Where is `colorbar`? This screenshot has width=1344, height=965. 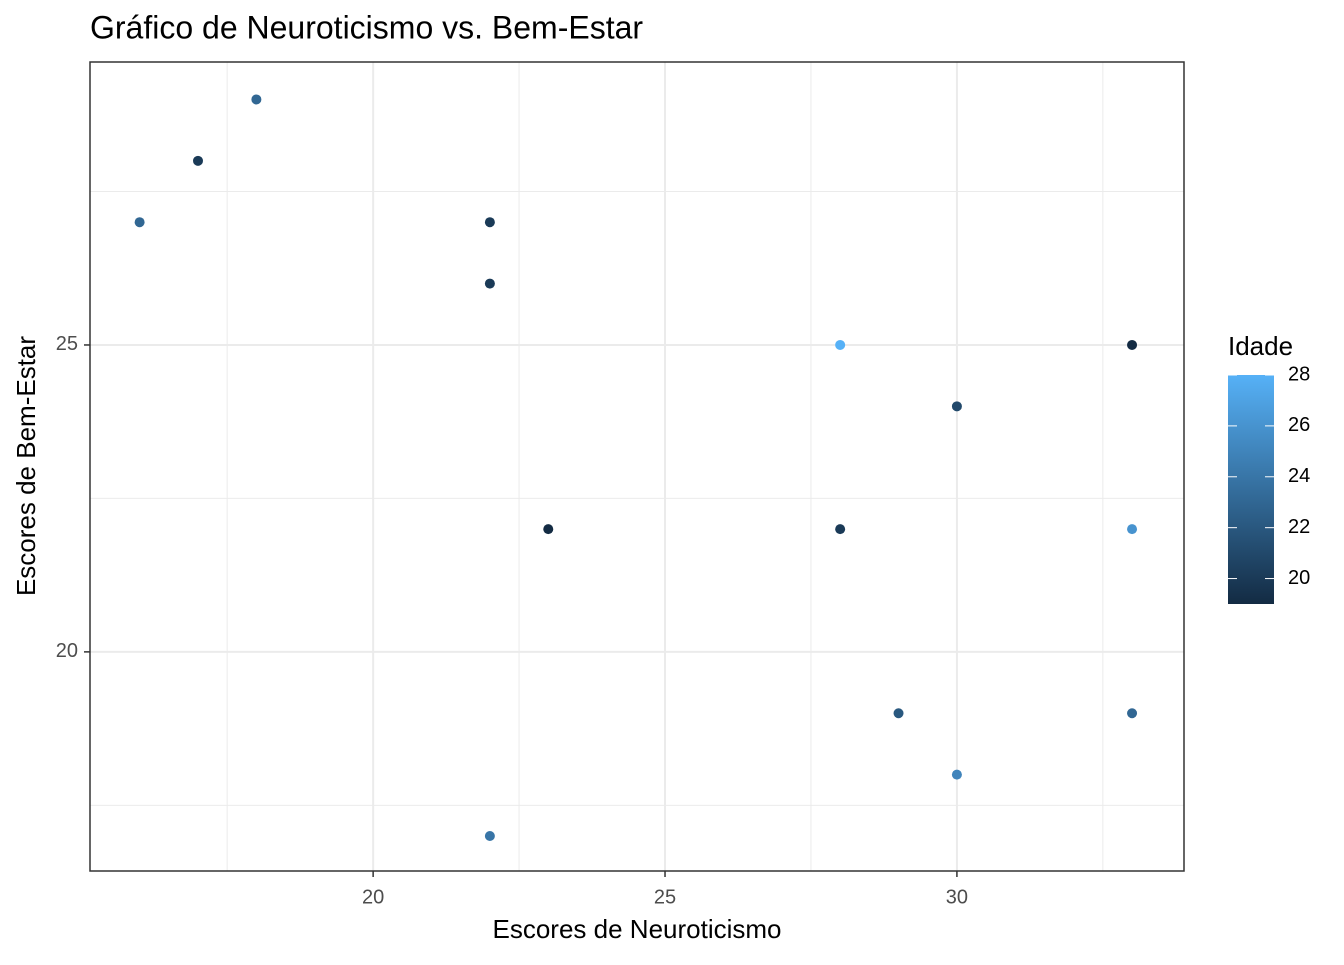 colorbar is located at coordinates (1251, 489).